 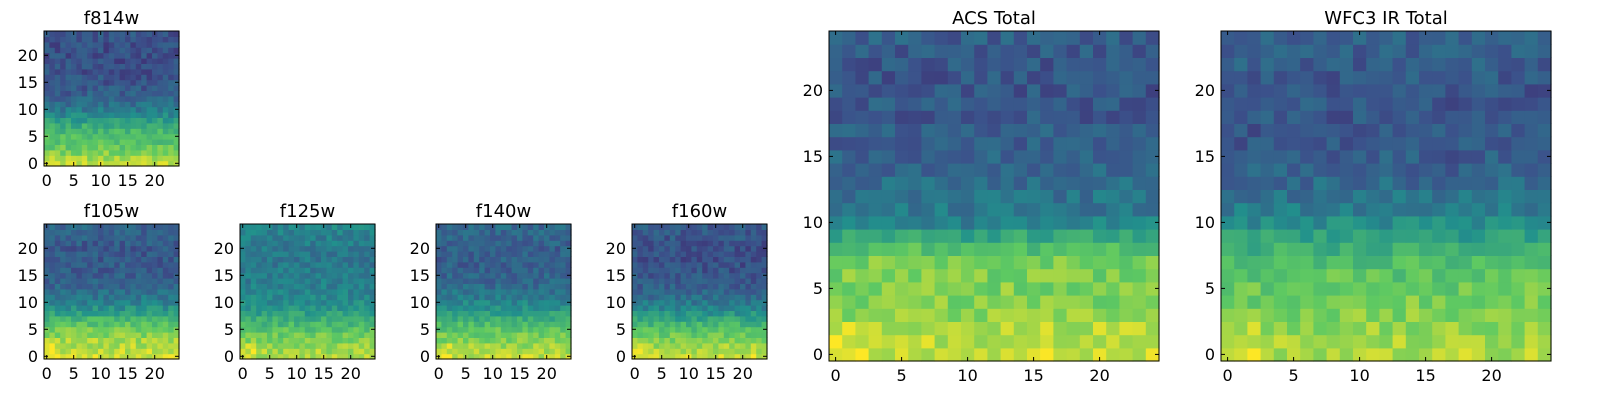 I want to click on x-tick-label: 5, so click(x=1294, y=375).